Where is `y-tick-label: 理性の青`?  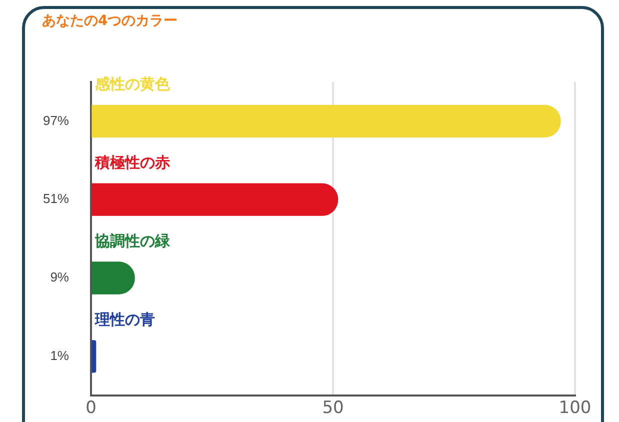 y-tick-label: 理性の青 is located at coordinates (124, 319).